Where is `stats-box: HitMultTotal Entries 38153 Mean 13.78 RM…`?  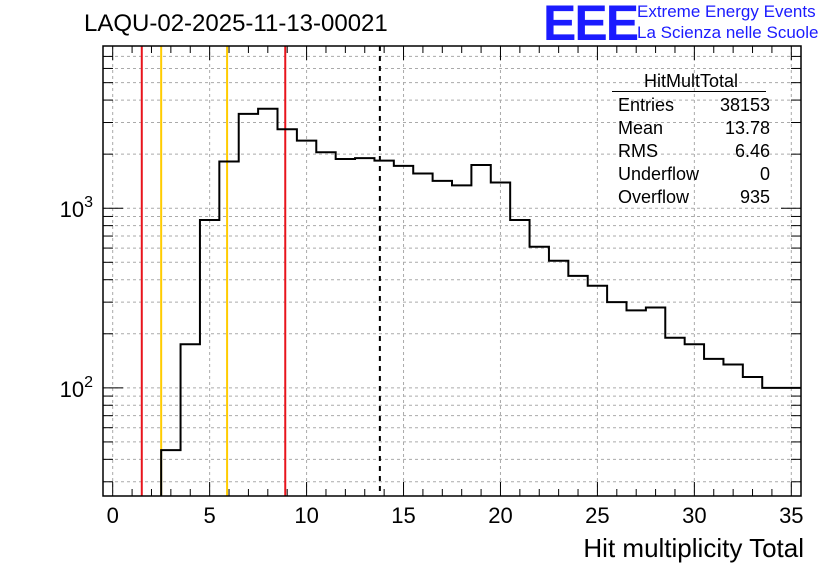
stats-box: HitMultTotal Entries 38153 Mean 13.78 RM… is located at coordinates (695, 140).